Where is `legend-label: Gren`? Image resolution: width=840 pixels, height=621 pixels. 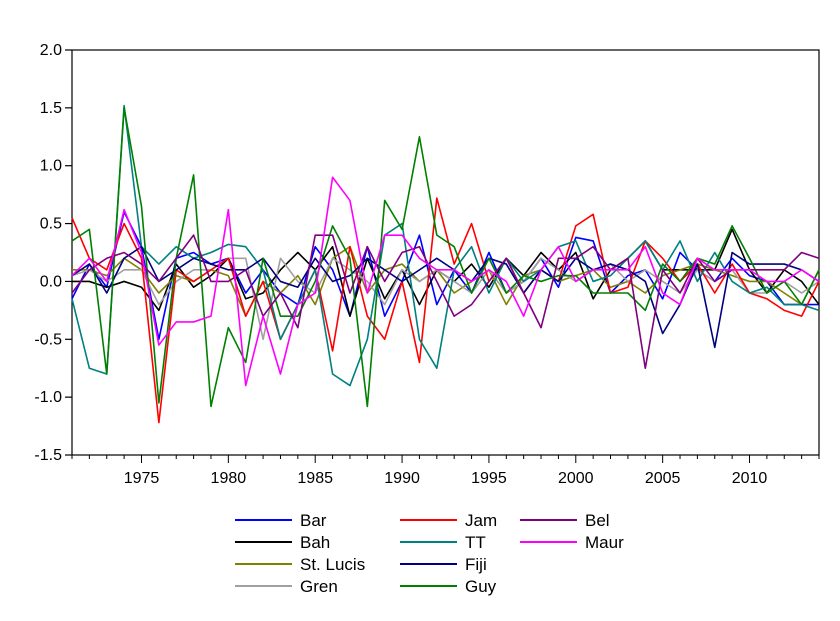 legend-label: Gren is located at coordinates (319, 586).